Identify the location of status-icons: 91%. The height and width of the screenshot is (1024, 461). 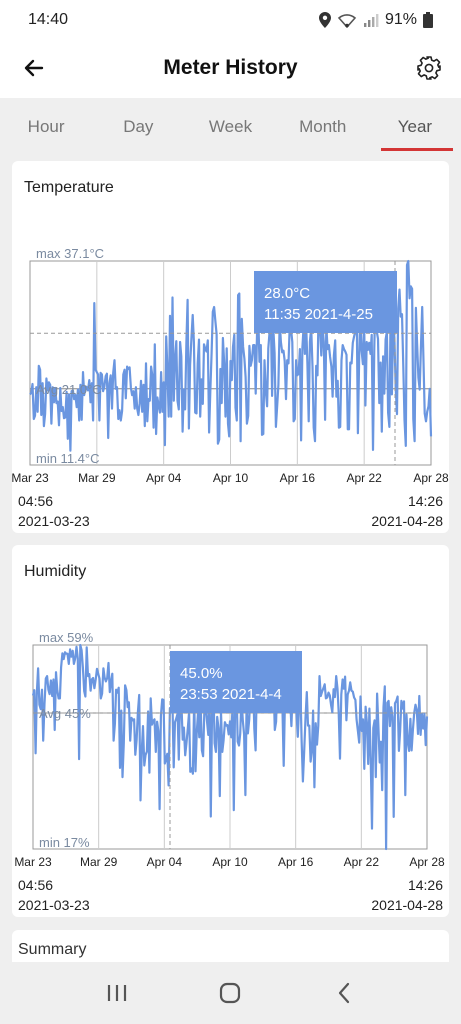
(375, 20).